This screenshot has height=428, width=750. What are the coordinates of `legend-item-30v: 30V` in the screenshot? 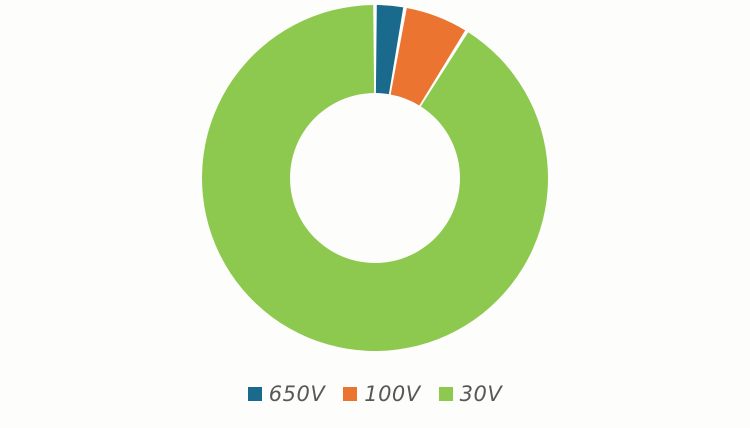 It's located at (470, 393).